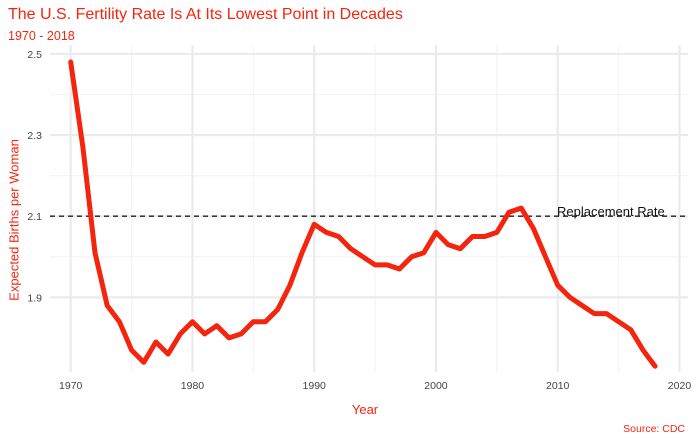 The width and height of the screenshot is (693, 443). Describe the element at coordinates (34, 55) in the screenshot. I see `y-tick-label: 2.5` at that location.